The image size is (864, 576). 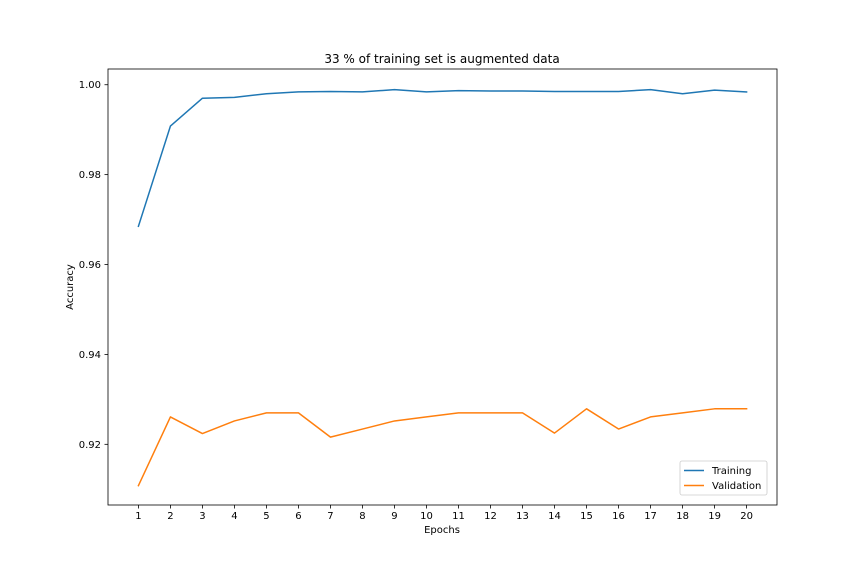 I want to click on legend-box, so click(x=723, y=478).